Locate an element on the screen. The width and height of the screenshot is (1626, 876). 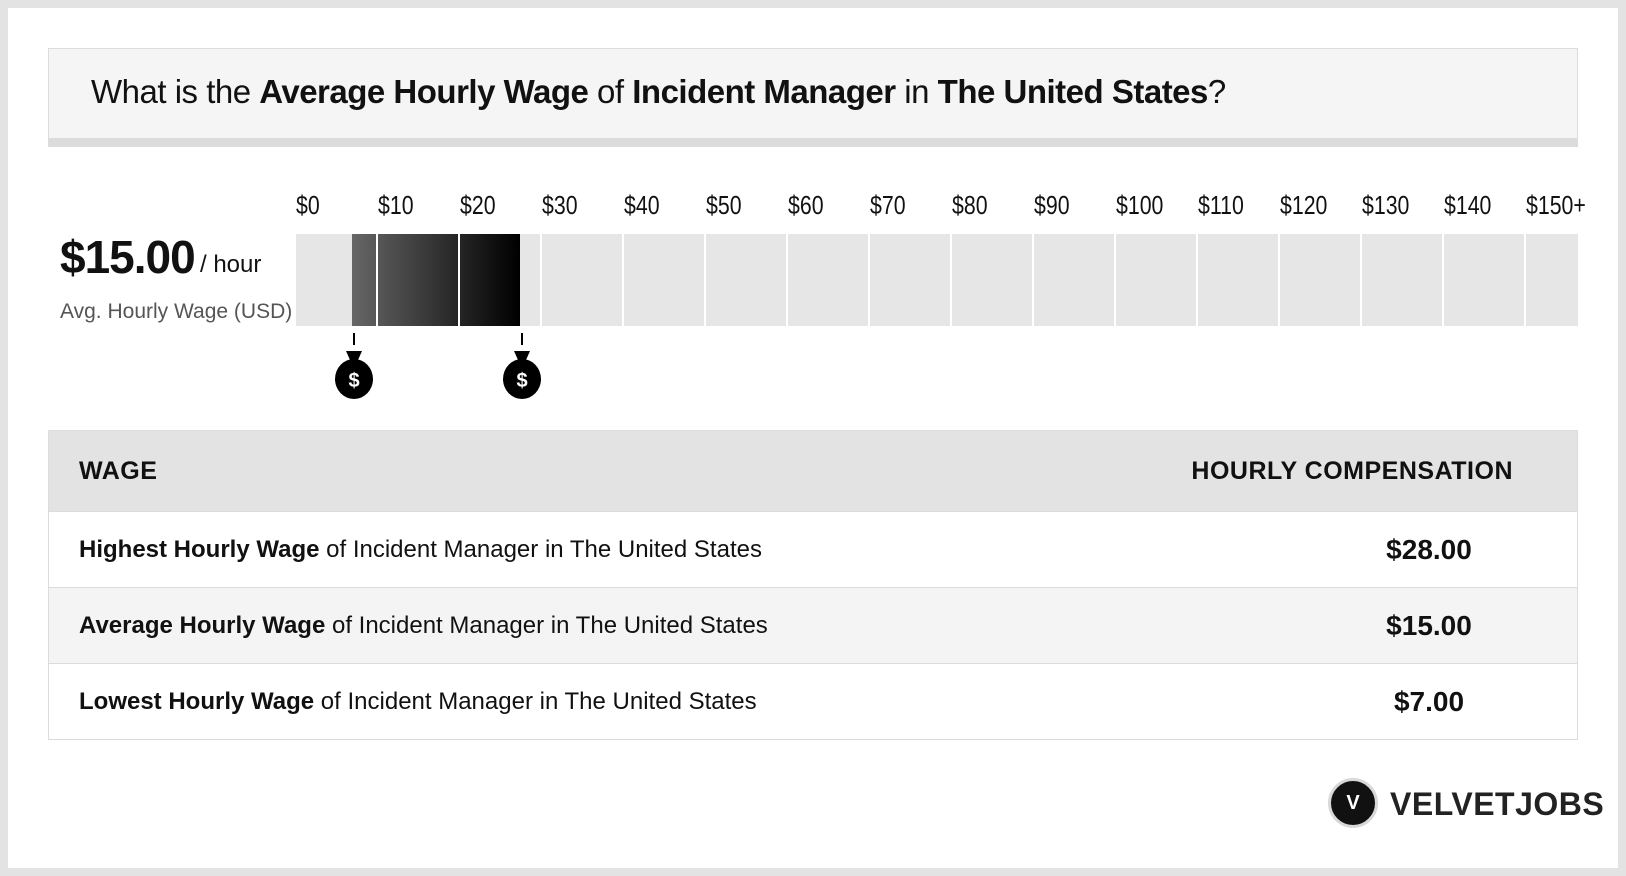
tick-label: $90 is located at coordinates (1052, 206).